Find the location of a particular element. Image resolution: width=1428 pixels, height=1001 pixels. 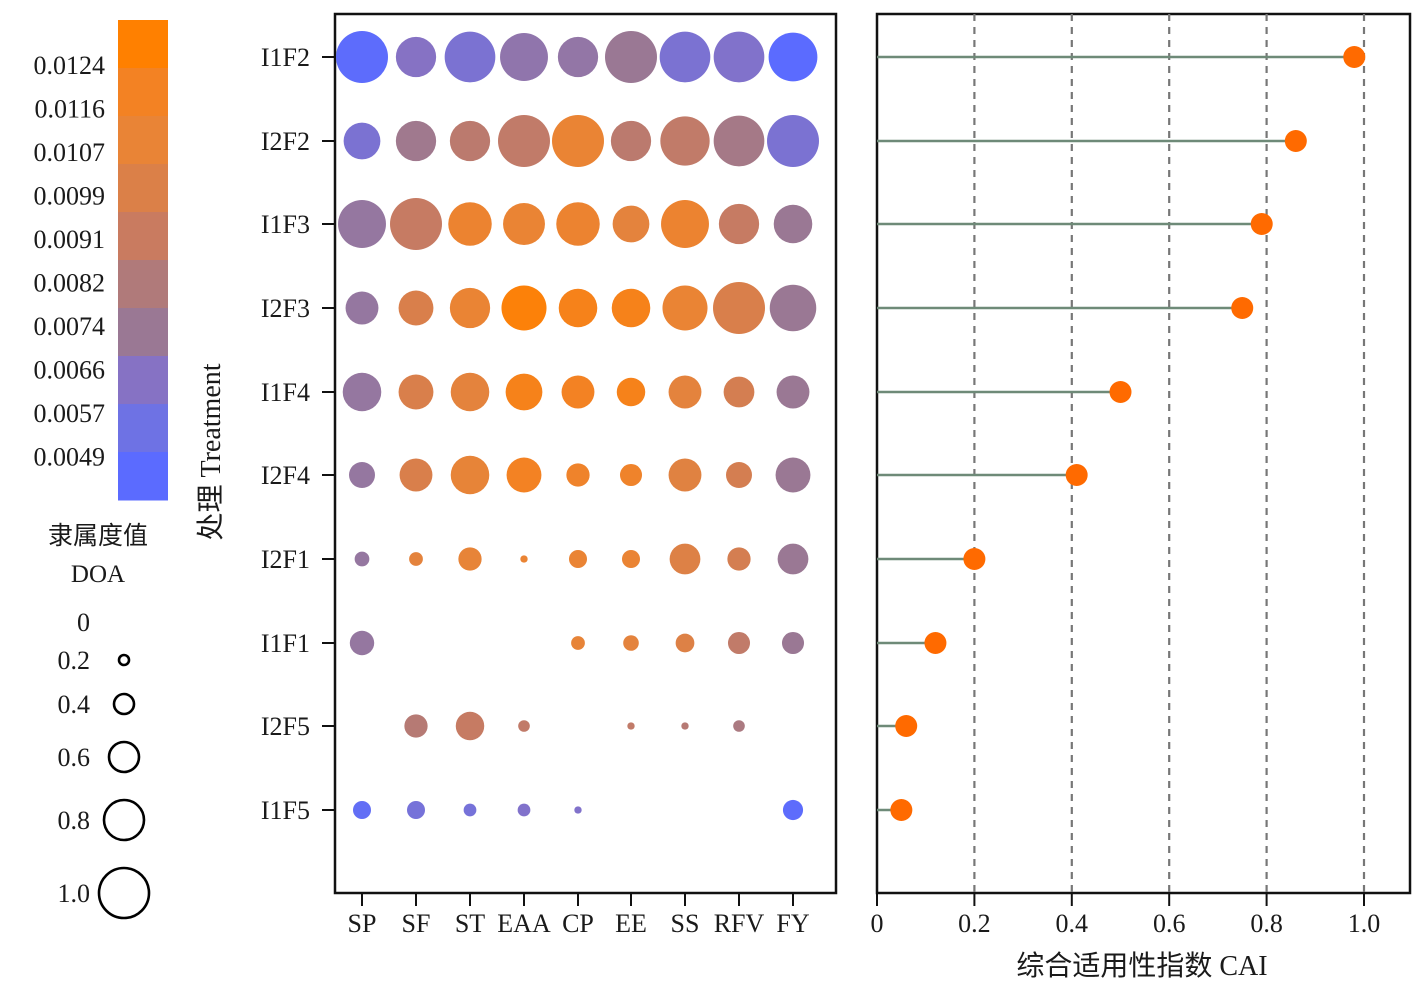

size-legend-label: 0.6 is located at coordinates (74, 757).